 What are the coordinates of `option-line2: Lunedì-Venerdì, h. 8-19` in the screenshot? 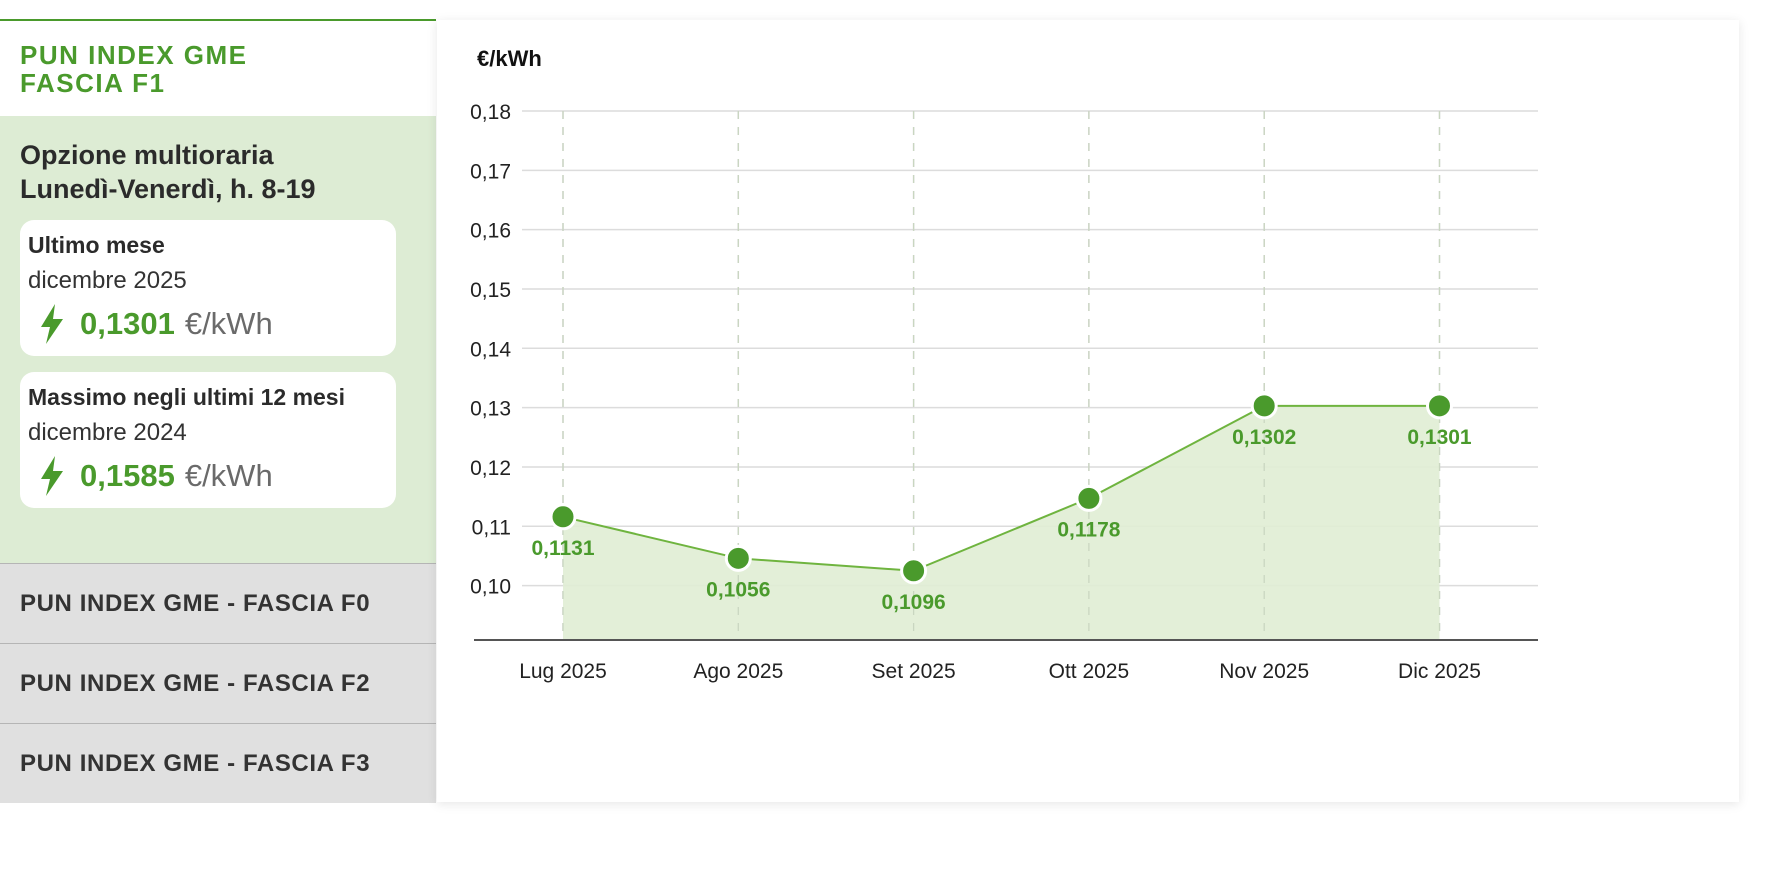 It's located at (168, 189).